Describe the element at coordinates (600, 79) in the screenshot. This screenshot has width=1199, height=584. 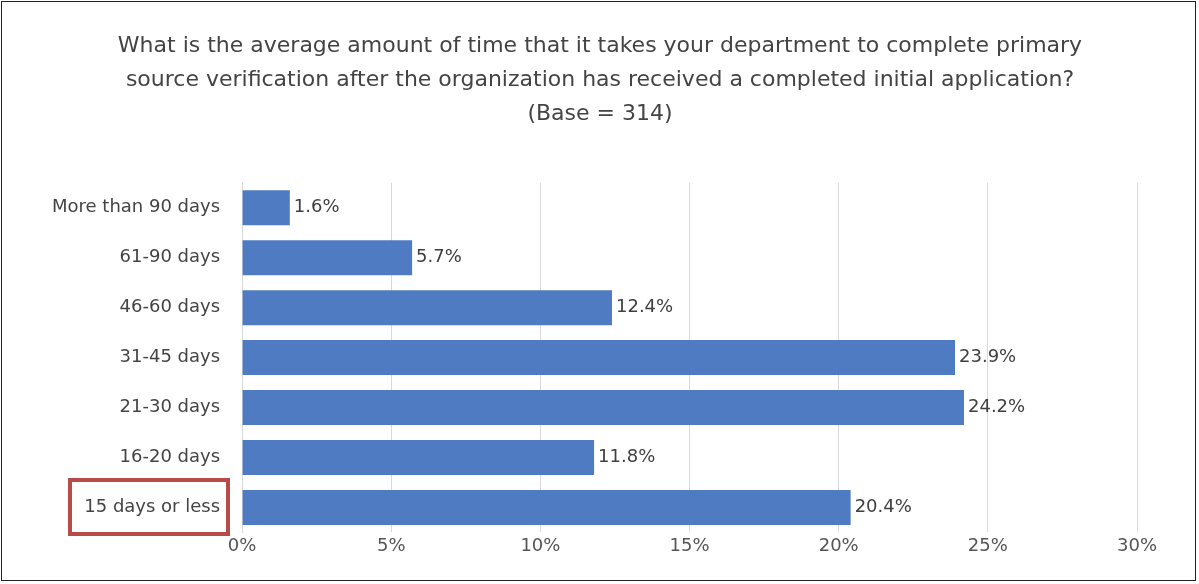
I see `chart-title: What is the average amount of time that it takes your department to complete primary source verification after the organization has received a completed initial application? (Base = 314)` at that location.